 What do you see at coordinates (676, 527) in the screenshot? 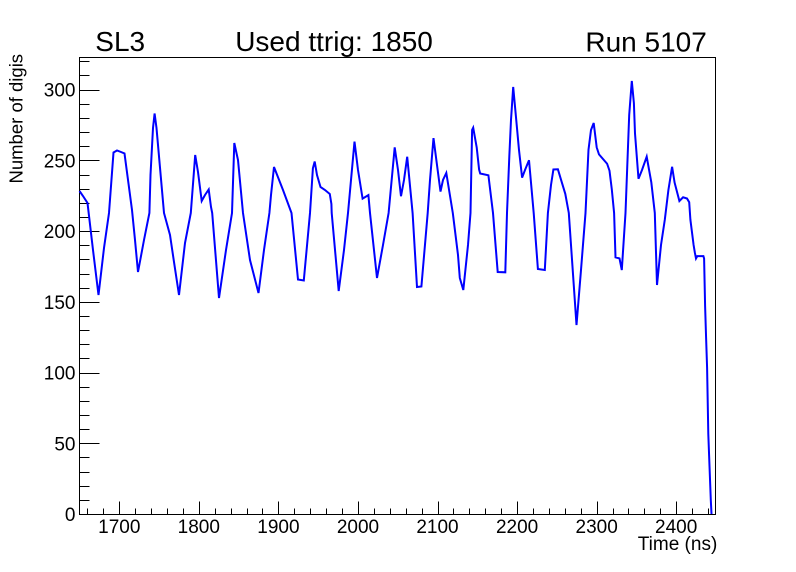
I see `svg-text: 2400` at bounding box center [676, 527].